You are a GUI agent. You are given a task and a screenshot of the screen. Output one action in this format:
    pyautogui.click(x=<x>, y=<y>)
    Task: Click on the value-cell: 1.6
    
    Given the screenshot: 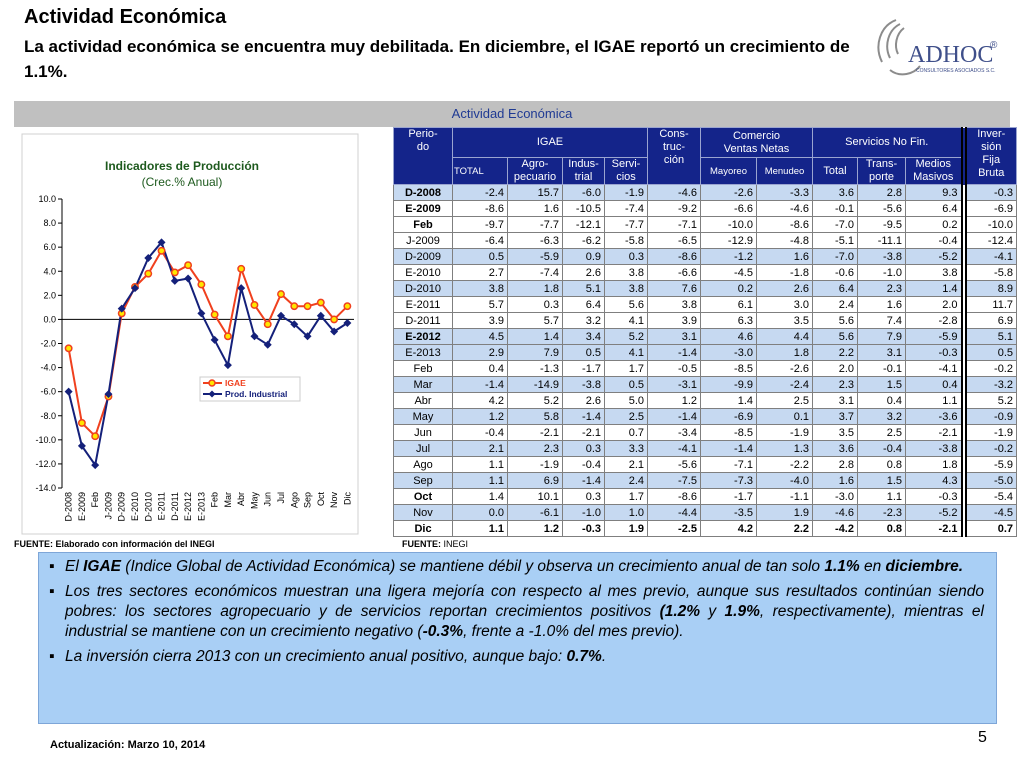 What is the action you would take?
    pyautogui.click(x=881, y=304)
    